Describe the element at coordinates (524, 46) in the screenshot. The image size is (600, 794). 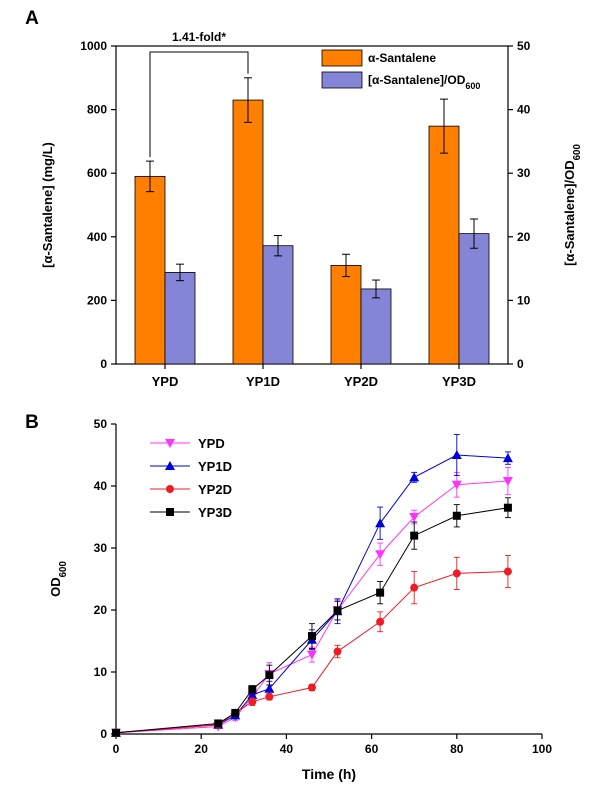
I see `right-y-tick-label: 50` at that location.